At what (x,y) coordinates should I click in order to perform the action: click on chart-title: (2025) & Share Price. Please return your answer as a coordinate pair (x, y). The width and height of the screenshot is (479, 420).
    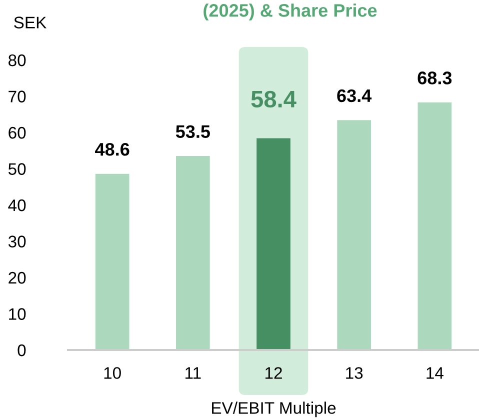
    Looking at the image, I should click on (290, 12).